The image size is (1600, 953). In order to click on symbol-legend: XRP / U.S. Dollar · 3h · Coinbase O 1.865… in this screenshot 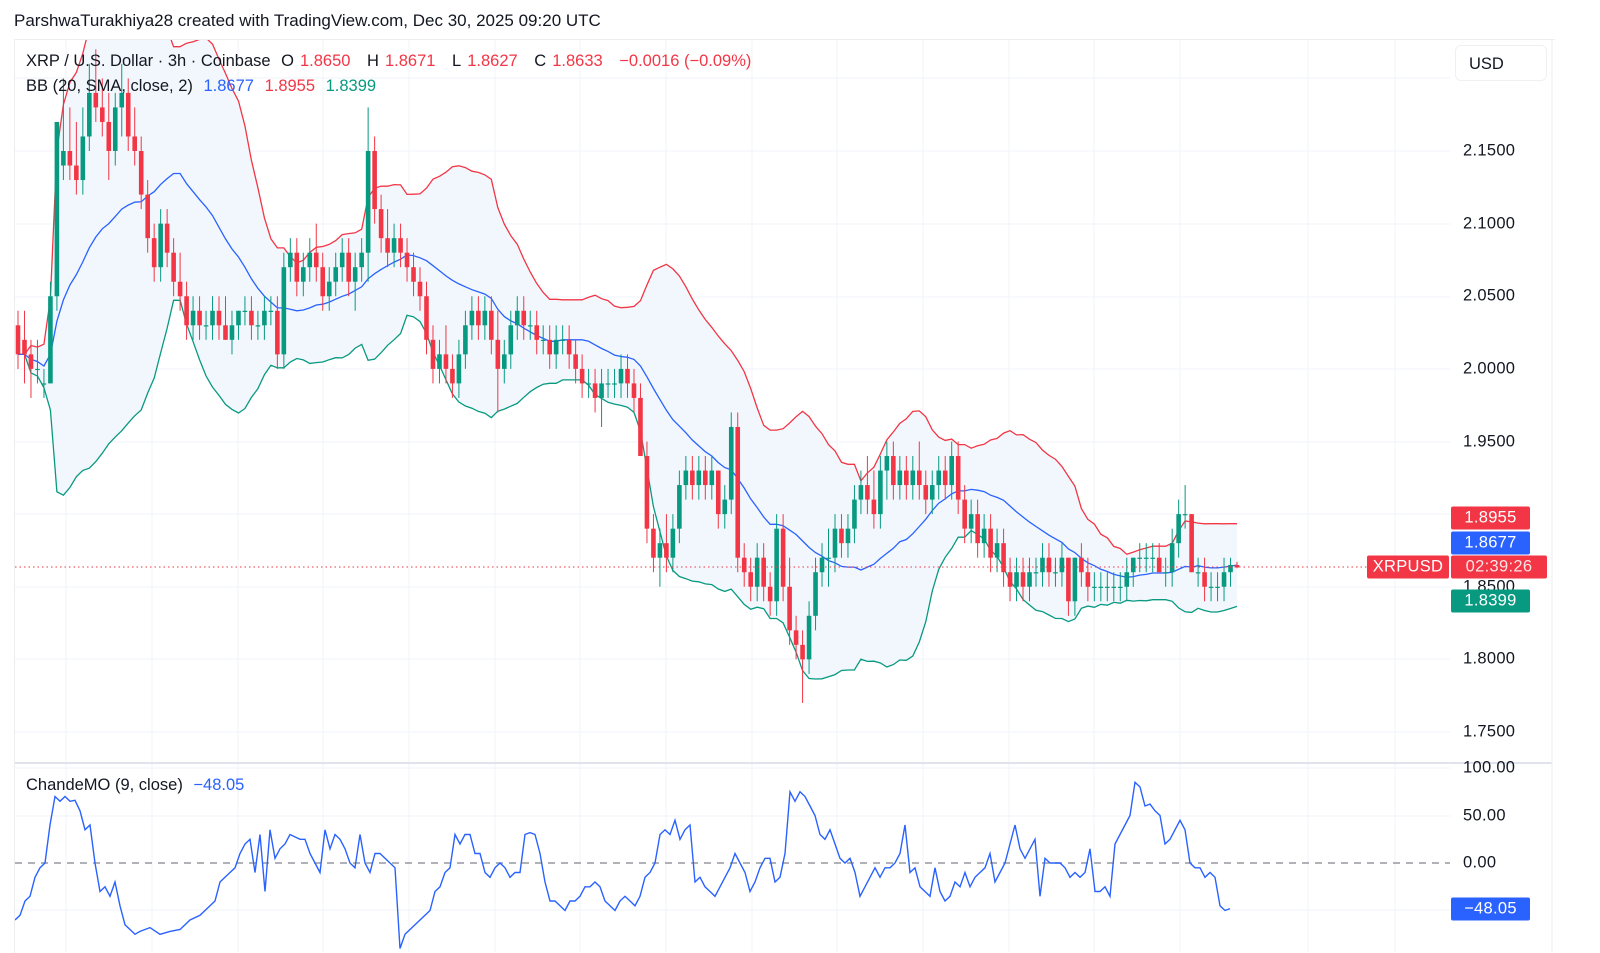, I will do `click(391, 61)`.